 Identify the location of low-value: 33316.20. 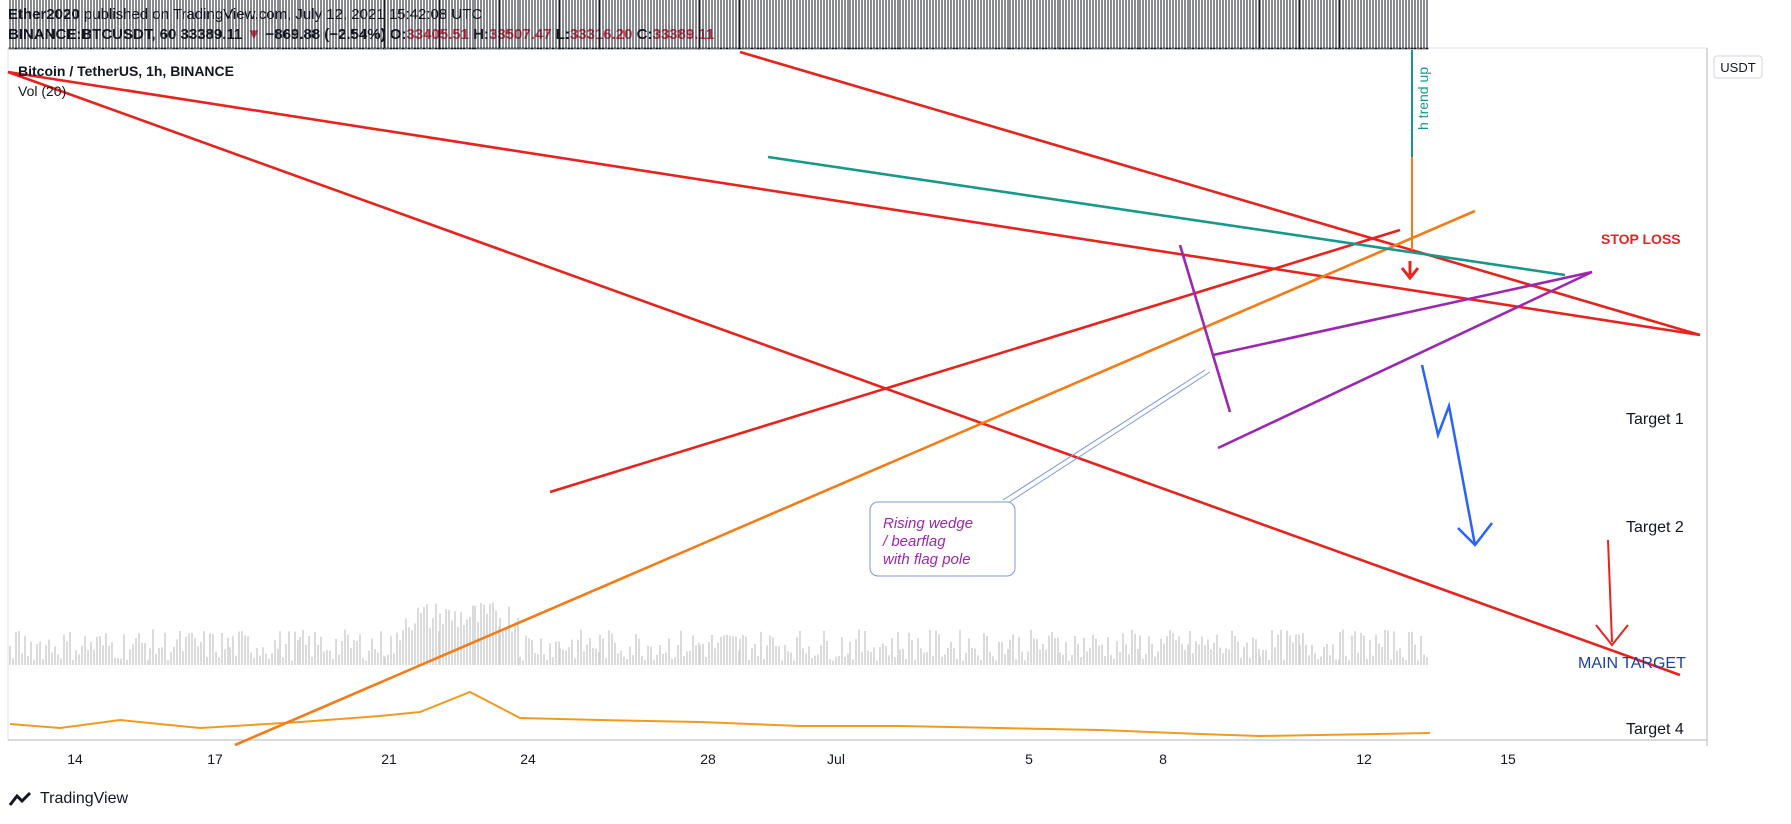
(601, 34).